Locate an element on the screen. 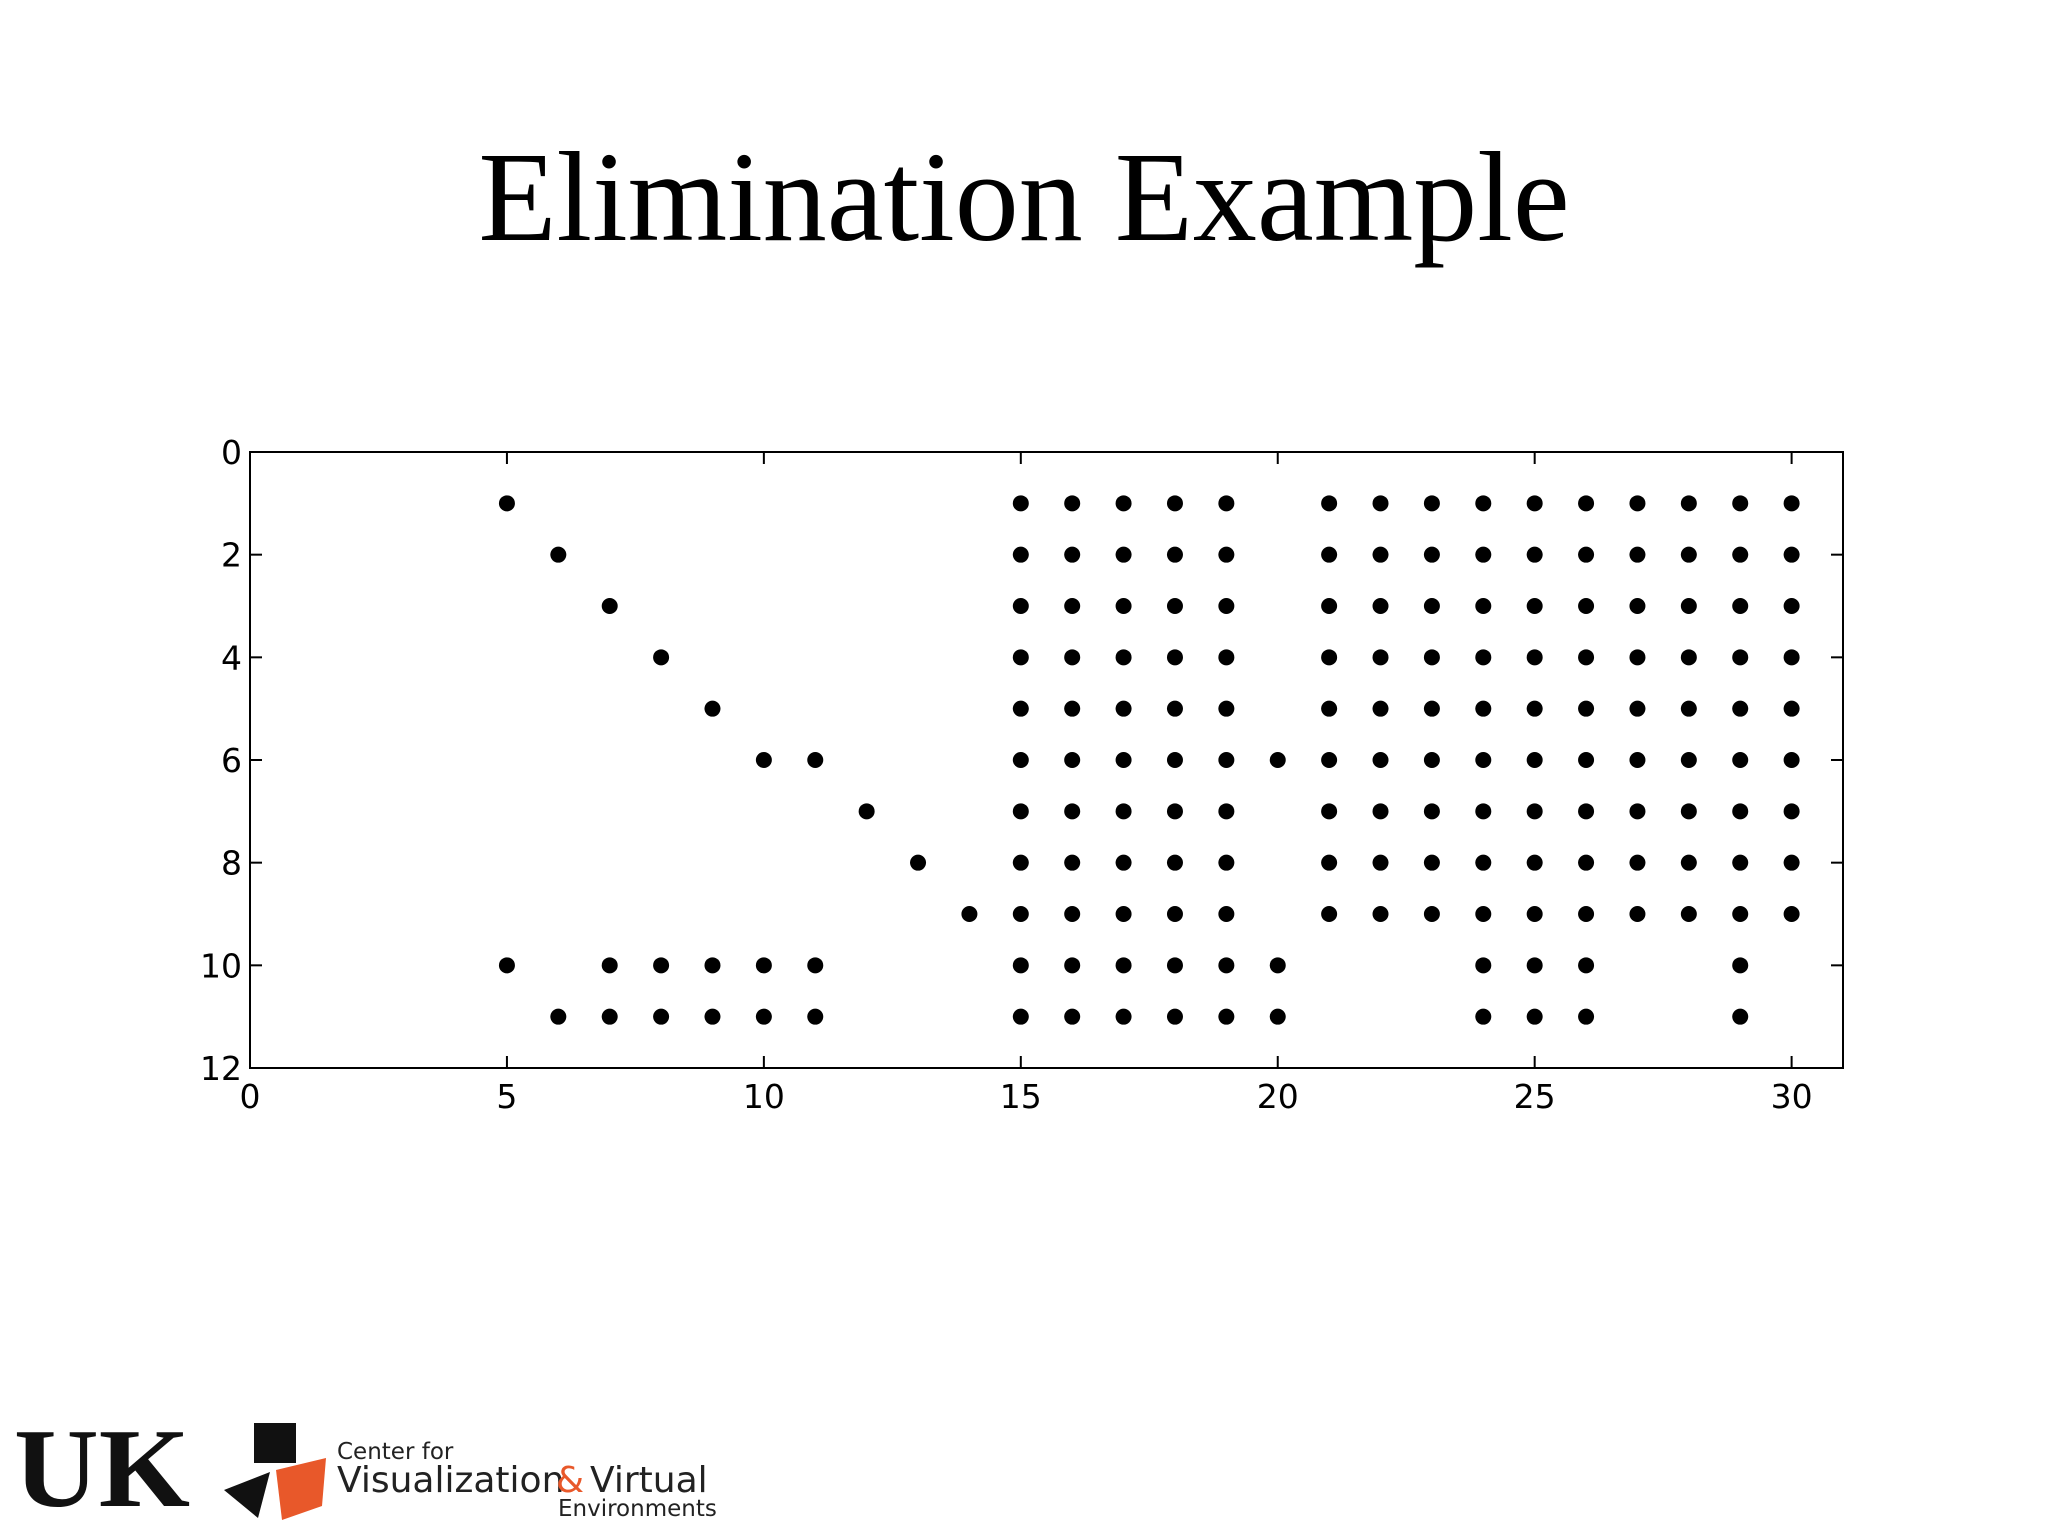 This screenshot has height=1536, width=2048. y-tick-label: 6 is located at coordinates (231, 760).